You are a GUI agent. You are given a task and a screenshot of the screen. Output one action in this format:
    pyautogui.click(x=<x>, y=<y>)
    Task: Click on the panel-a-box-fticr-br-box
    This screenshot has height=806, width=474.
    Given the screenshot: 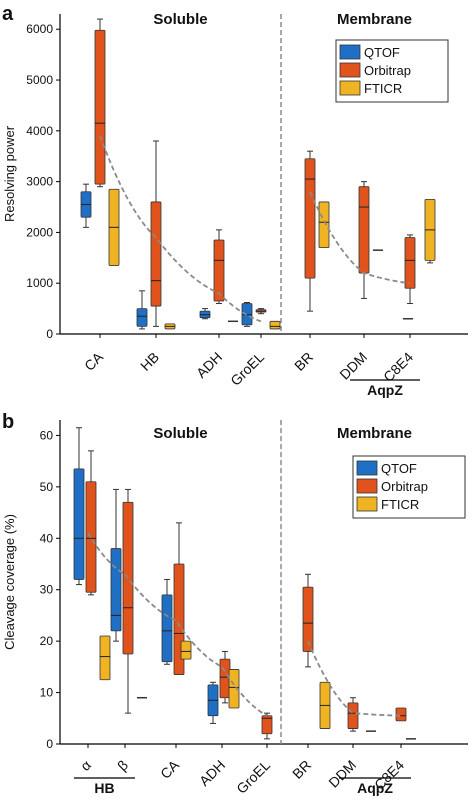 What is the action you would take?
    pyautogui.click(x=324, y=225)
    